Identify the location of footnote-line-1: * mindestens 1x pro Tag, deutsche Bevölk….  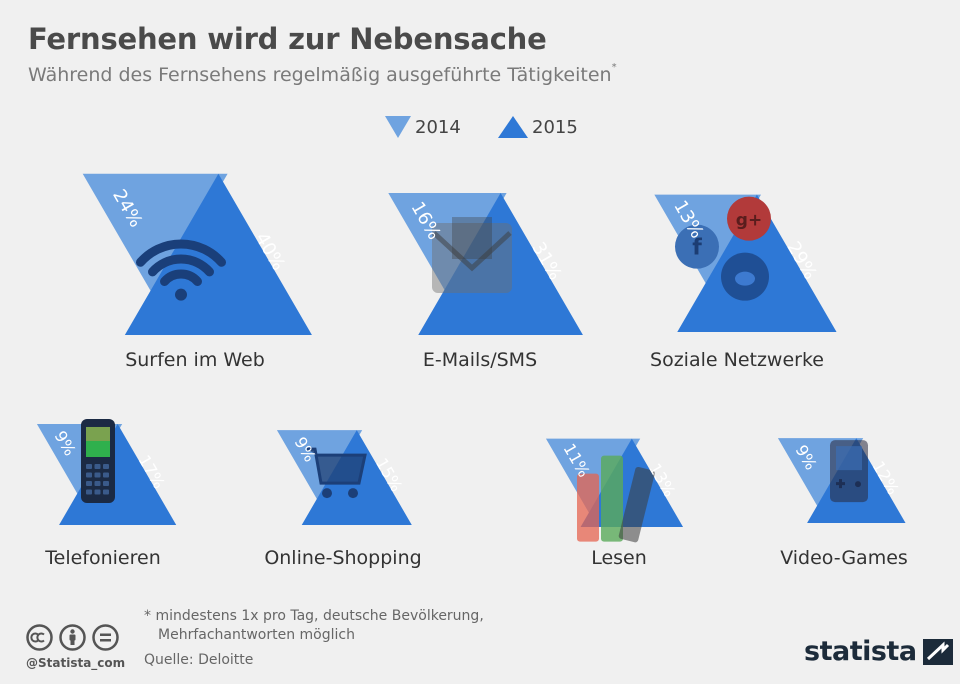
(314, 616).